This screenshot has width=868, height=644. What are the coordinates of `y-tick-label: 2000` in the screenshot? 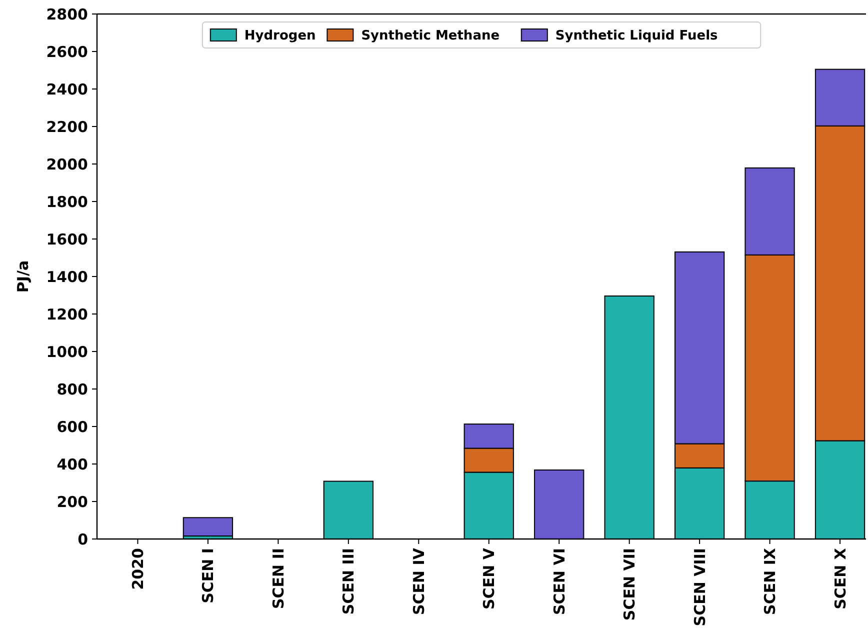 It's located at (67, 164).